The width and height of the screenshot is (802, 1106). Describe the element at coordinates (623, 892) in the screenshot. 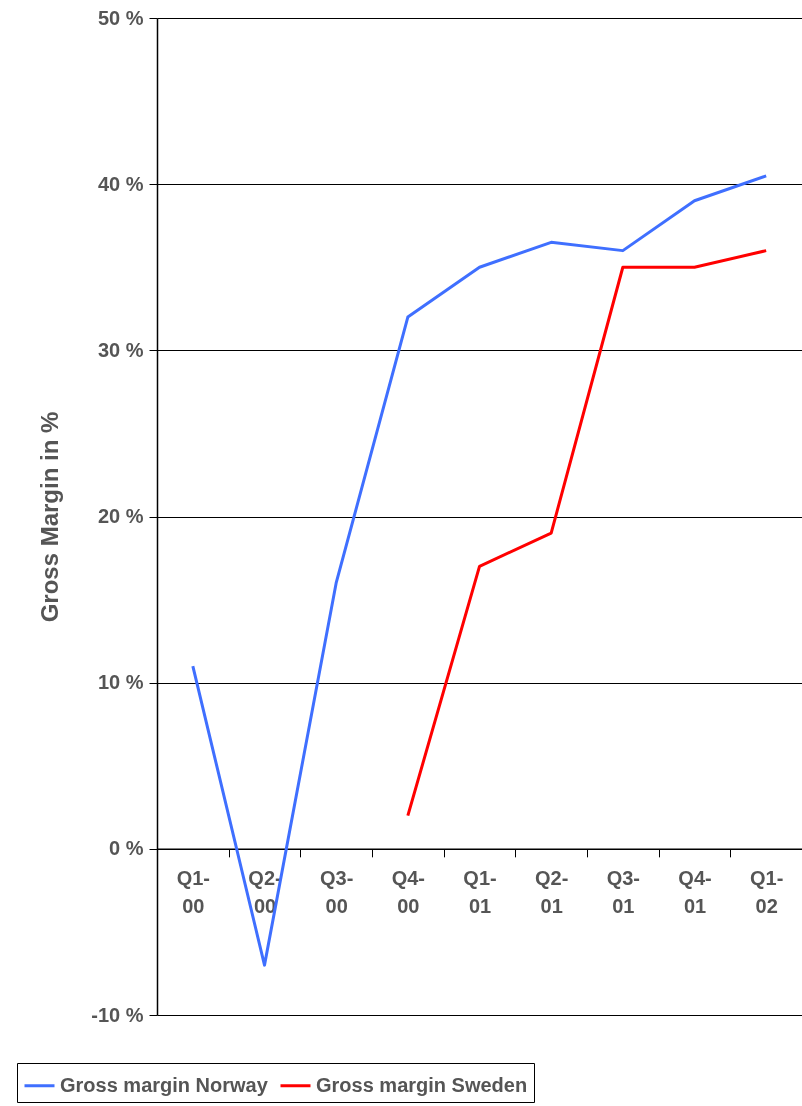

I see `x-tick-label: Q3-01` at that location.